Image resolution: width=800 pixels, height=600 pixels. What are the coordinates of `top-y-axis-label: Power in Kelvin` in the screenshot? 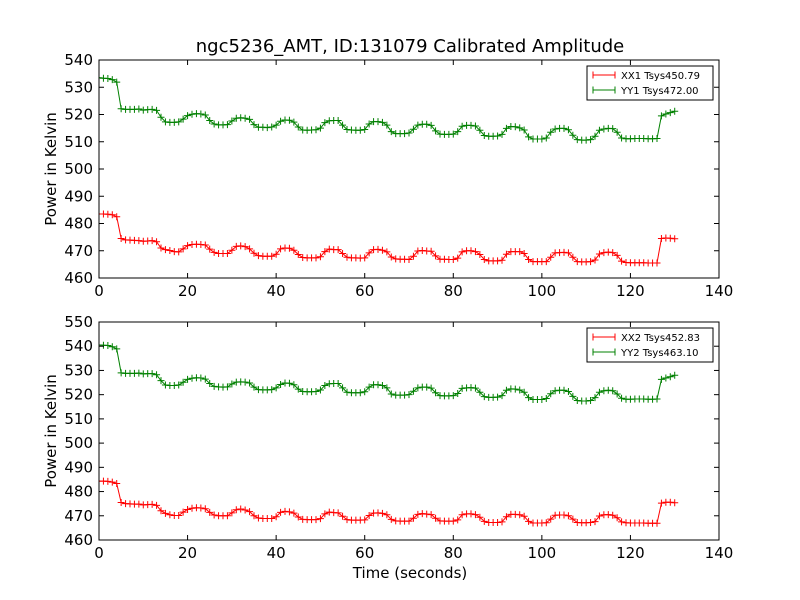 It's located at (51, 169).